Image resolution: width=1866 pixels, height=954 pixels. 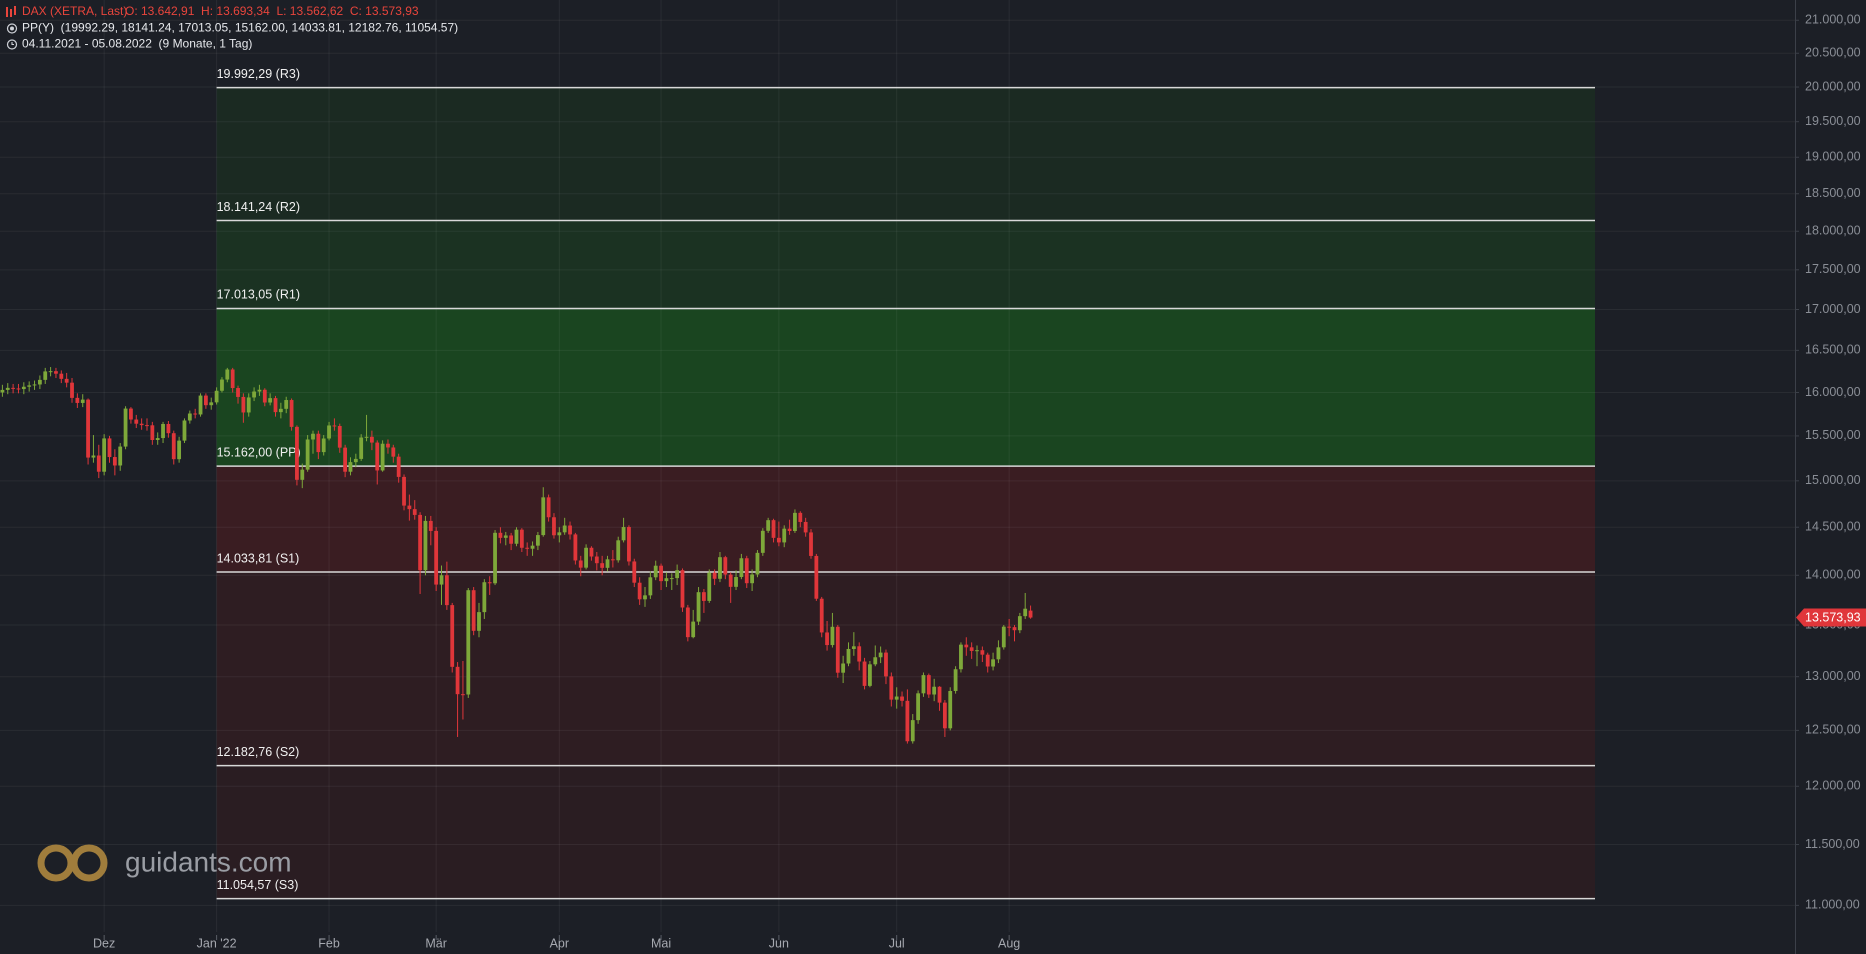 I want to click on x-tick-label: Apr, so click(x=559, y=943).